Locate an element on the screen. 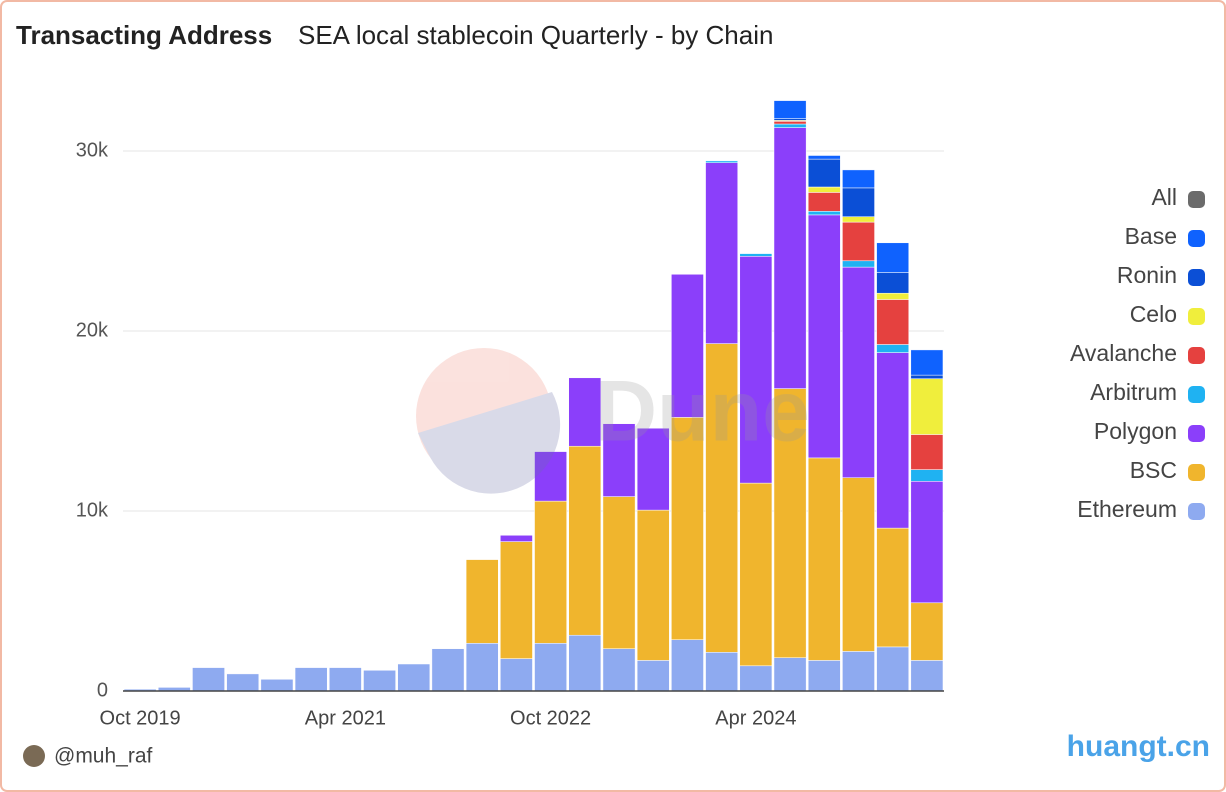 The width and height of the screenshot is (1226, 792). y-tick-label: 20k is located at coordinates (92, 330).